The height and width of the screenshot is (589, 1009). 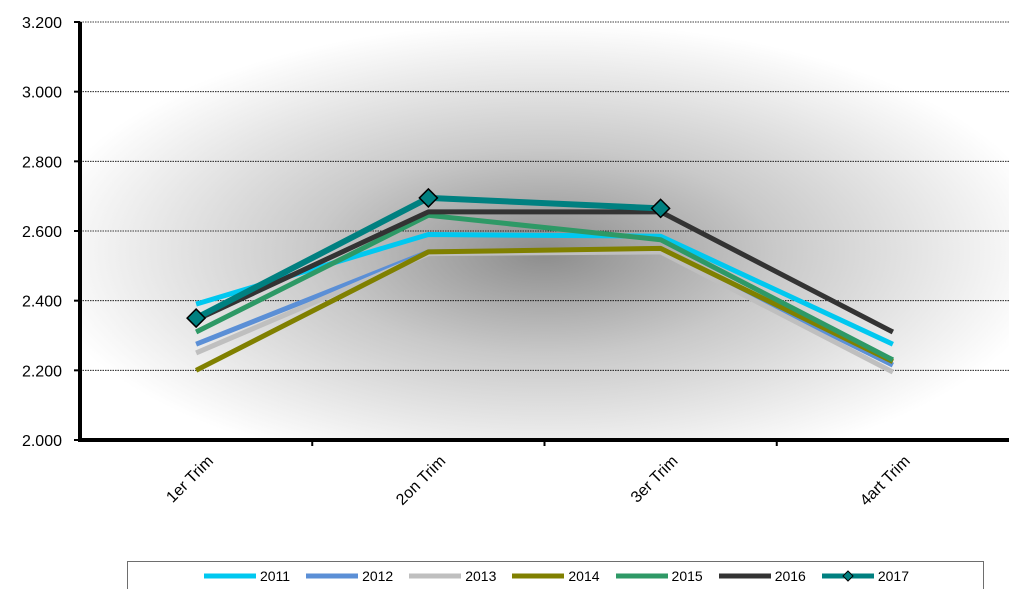 I want to click on legend-item-2011: 2011, so click(x=246, y=576).